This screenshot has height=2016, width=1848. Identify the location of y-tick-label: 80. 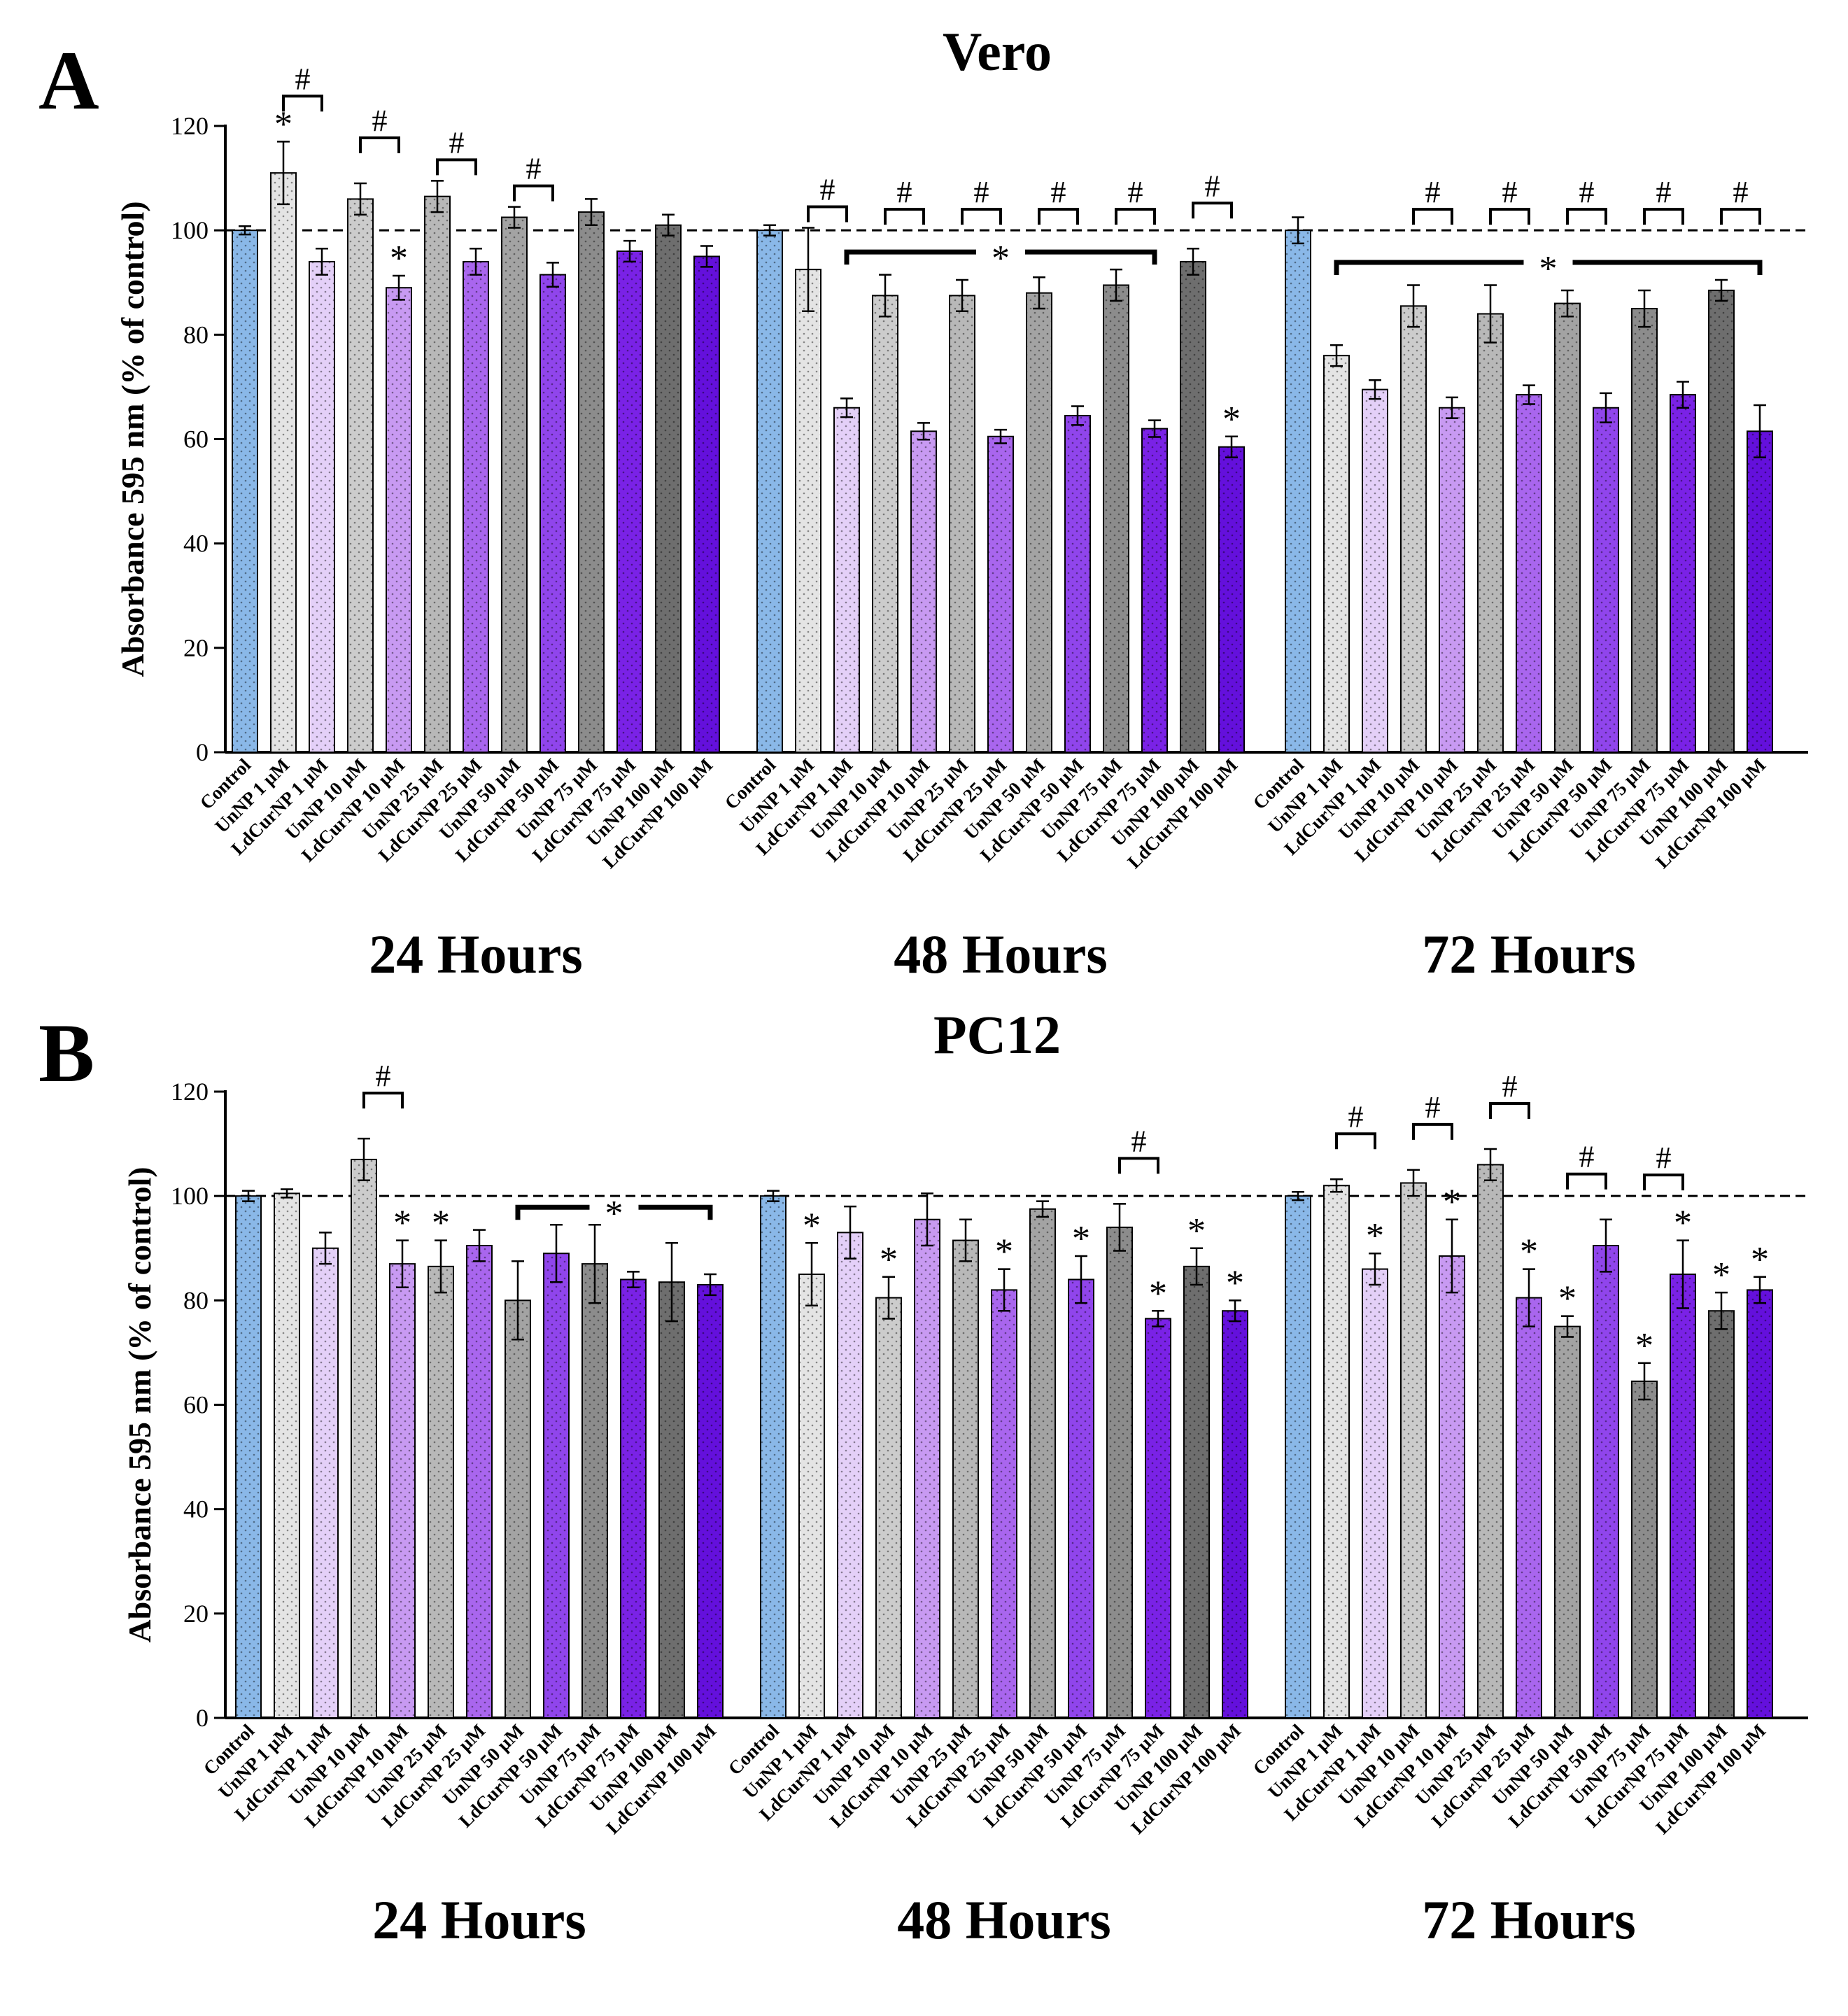
(196, 1300).